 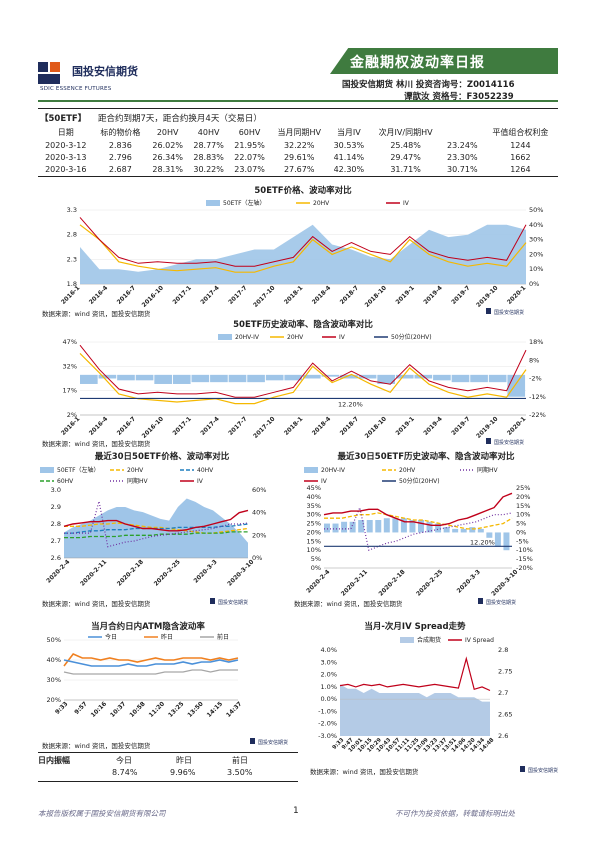 What do you see at coordinates (240, 772) in the screenshot?
I see `intraday-value: 3.50%` at bounding box center [240, 772].